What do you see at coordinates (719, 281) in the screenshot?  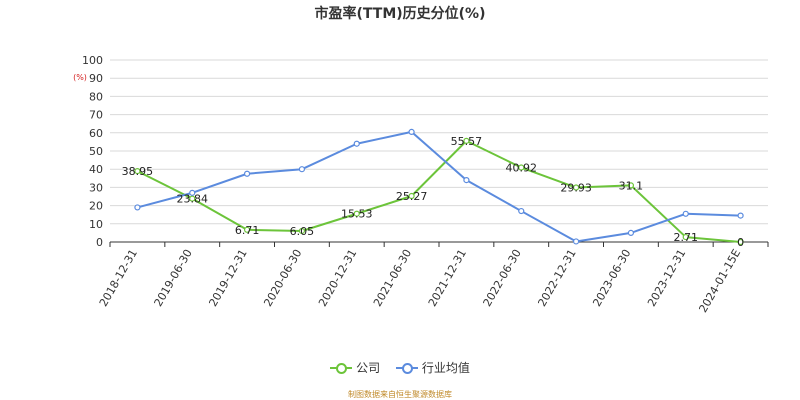 I see `x-tick-label: 2024-01-15E` at bounding box center [719, 281].